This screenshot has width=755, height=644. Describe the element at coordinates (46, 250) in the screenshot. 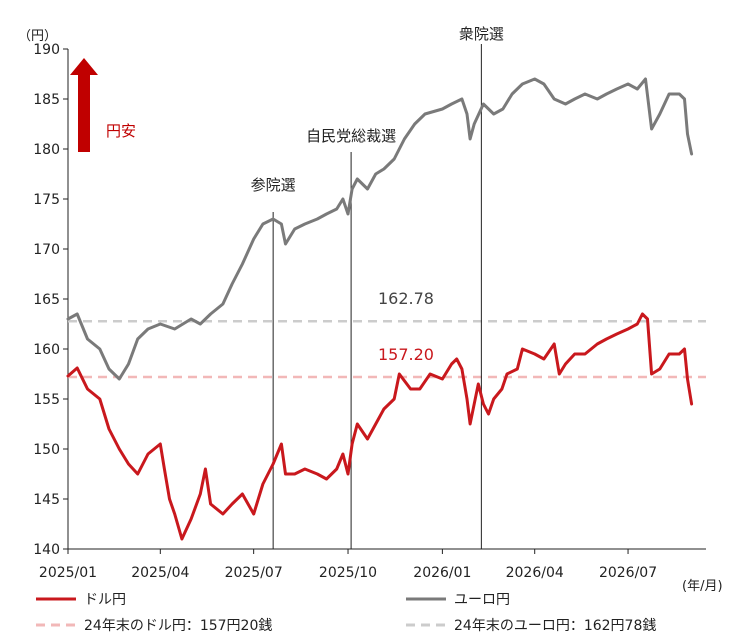

I see `y-tick-label: 170` at that location.